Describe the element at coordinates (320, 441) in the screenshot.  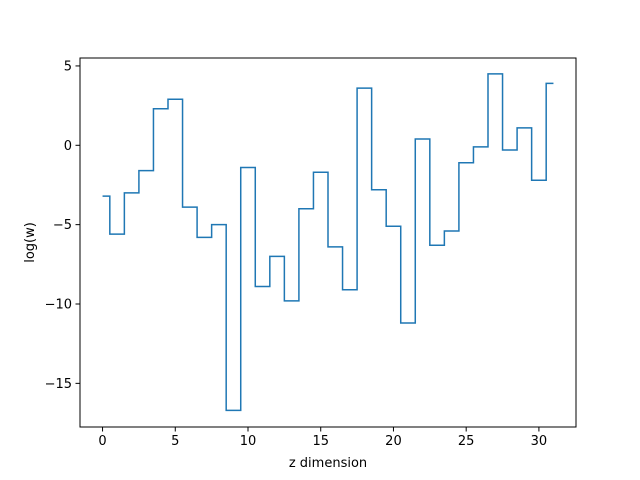
I see `x-tick-label: 15` at that location.